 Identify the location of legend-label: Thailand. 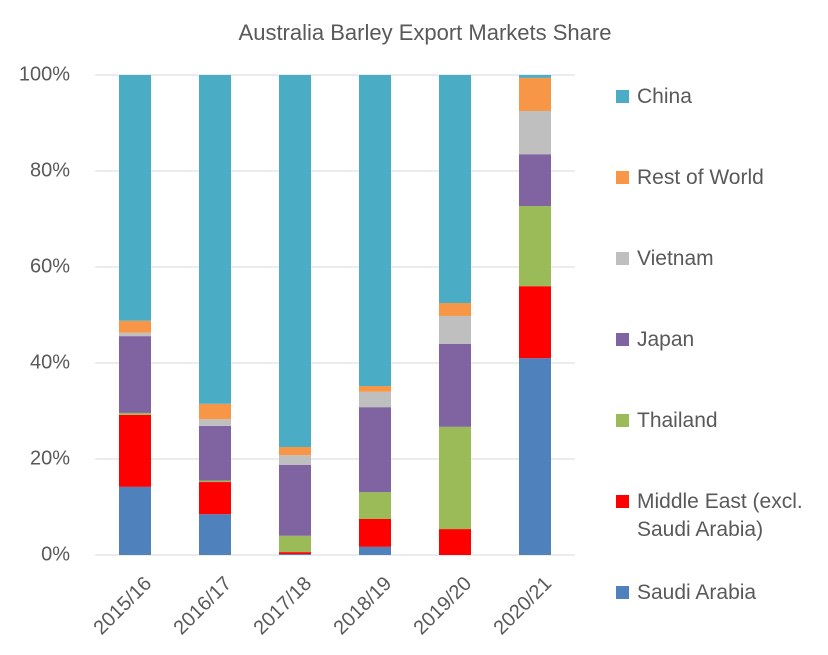
(677, 420).